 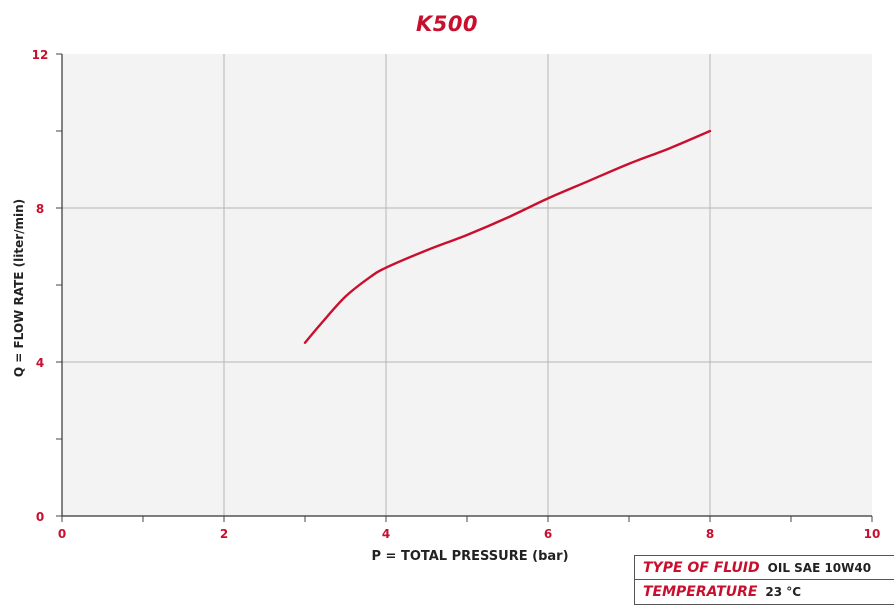 What do you see at coordinates (40, 363) in the screenshot?
I see `y-tick-label: 4` at bounding box center [40, 363].